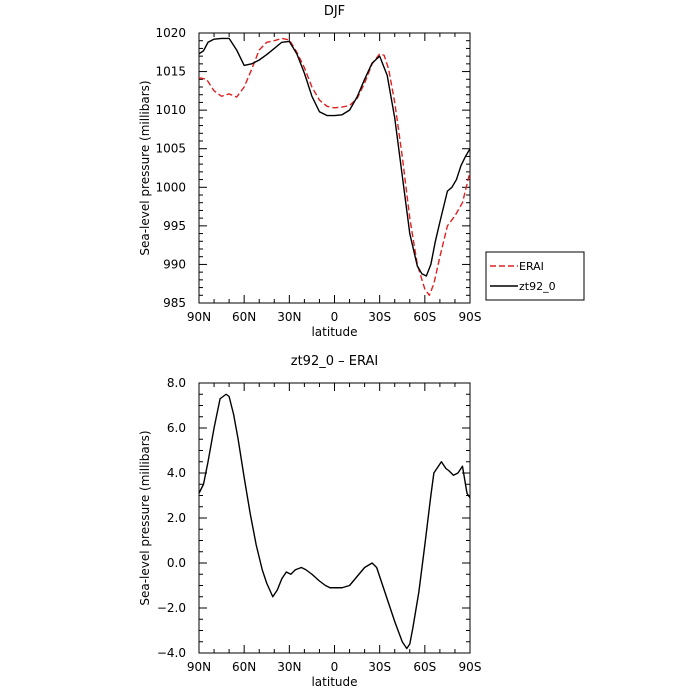  What do you see at coordinates (535, 276) in the screenshot?
I see `legend-box` at bounding box center [535, 276].